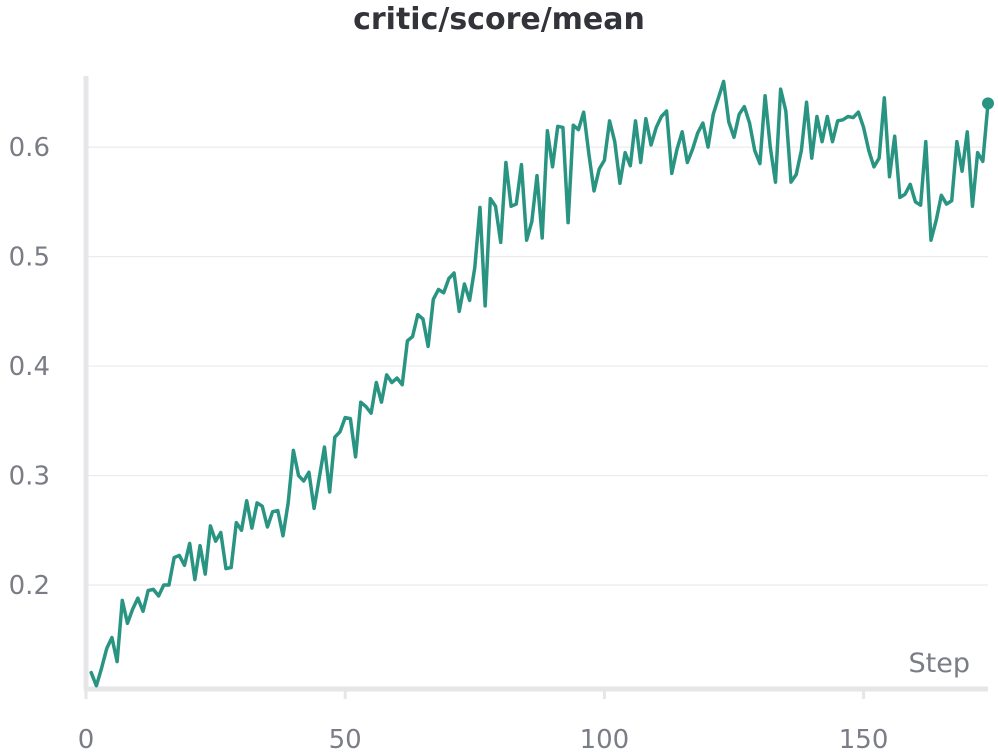  What do you see at coordinates (345, 739) in the screenshot?
I see `x-tick-label: 50` at bounding box center [345, 739].